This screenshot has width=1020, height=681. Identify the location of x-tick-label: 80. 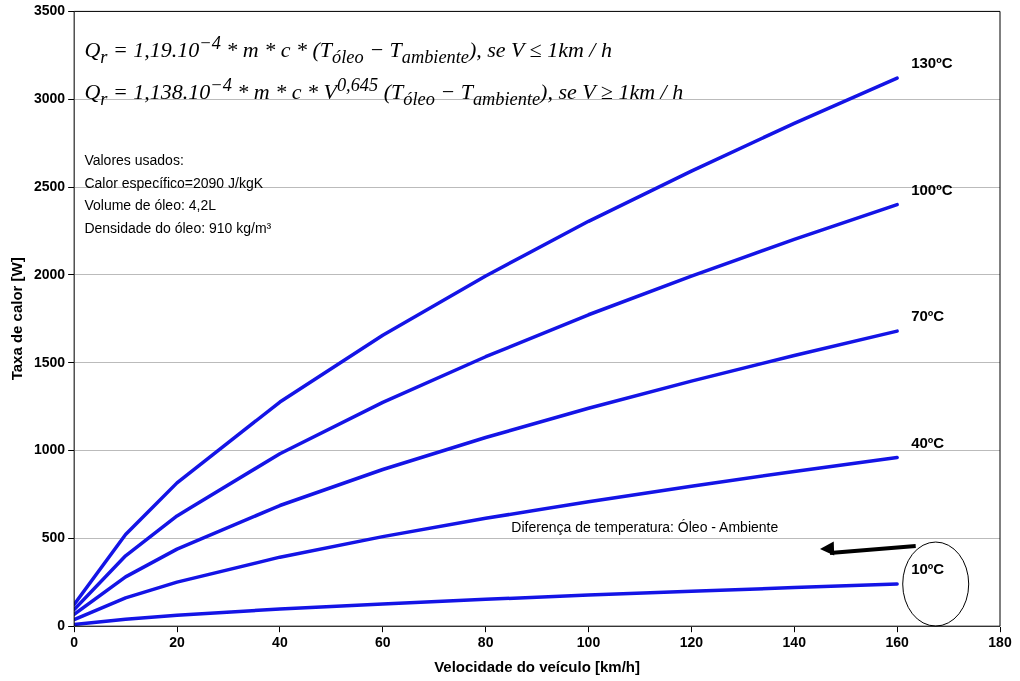
(485, 642).